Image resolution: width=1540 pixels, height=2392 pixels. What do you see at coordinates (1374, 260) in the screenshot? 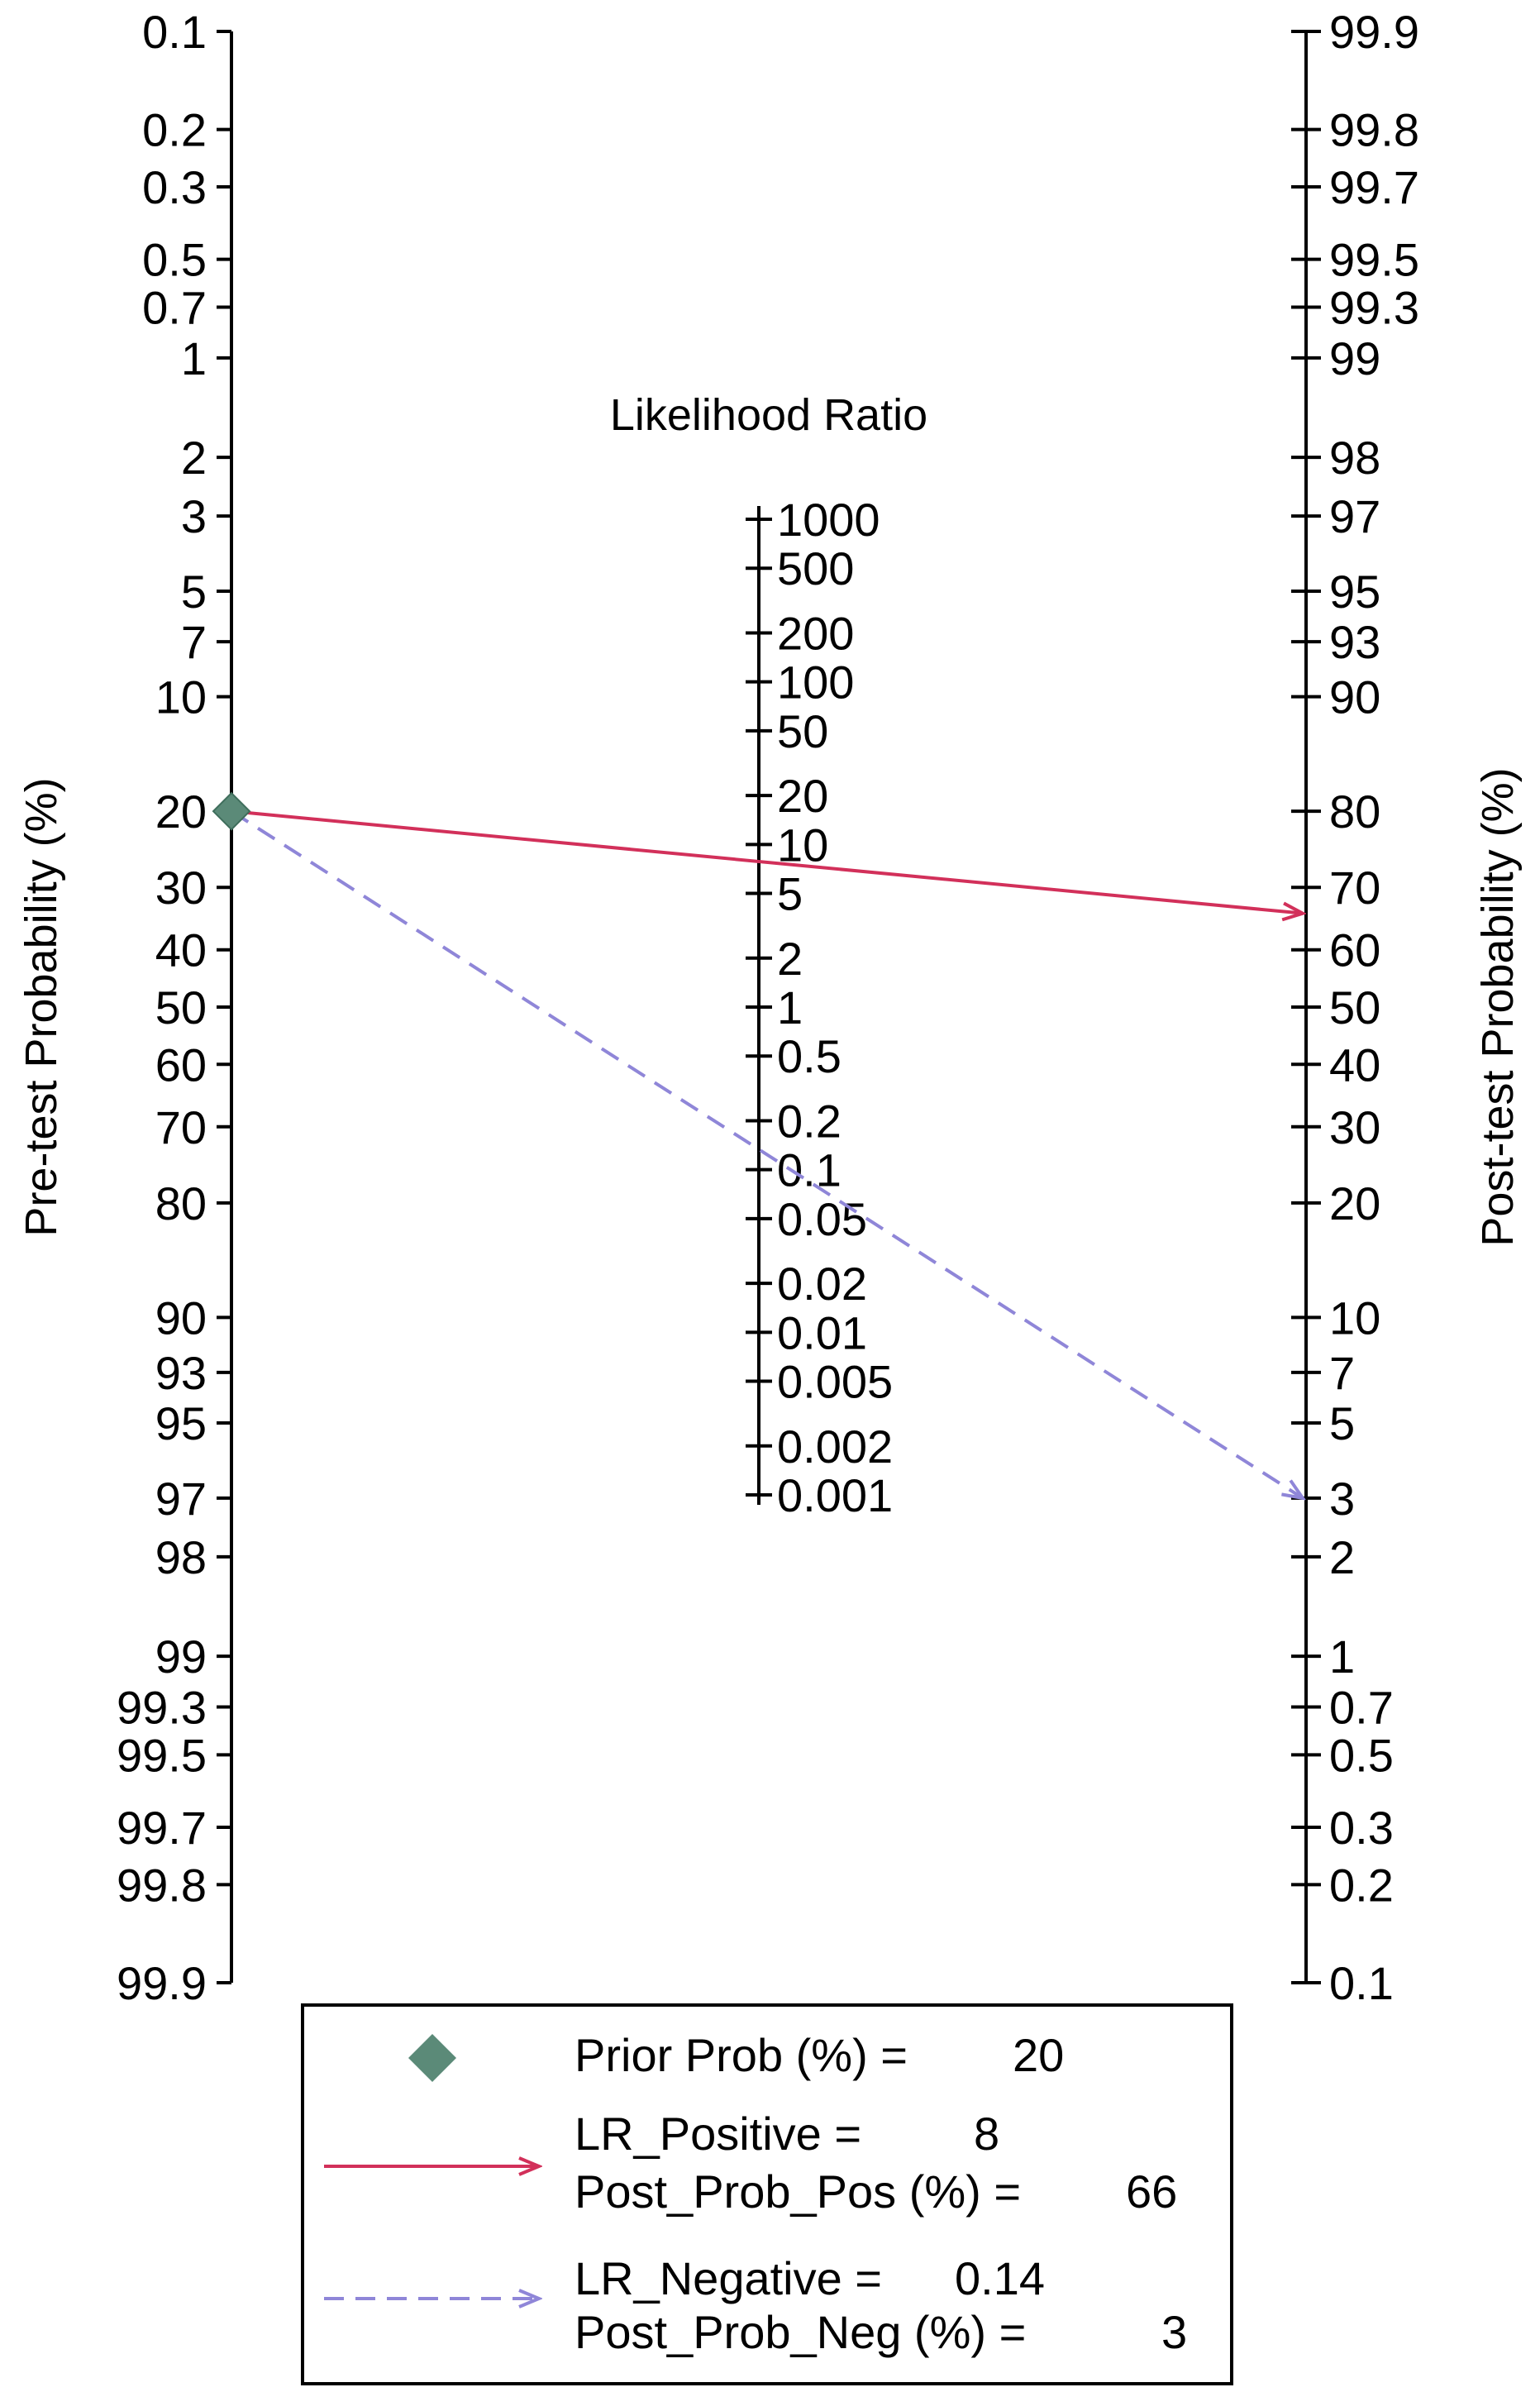
I see `post-test-tick-label: 99.5` at bounding box center [1374, 260].